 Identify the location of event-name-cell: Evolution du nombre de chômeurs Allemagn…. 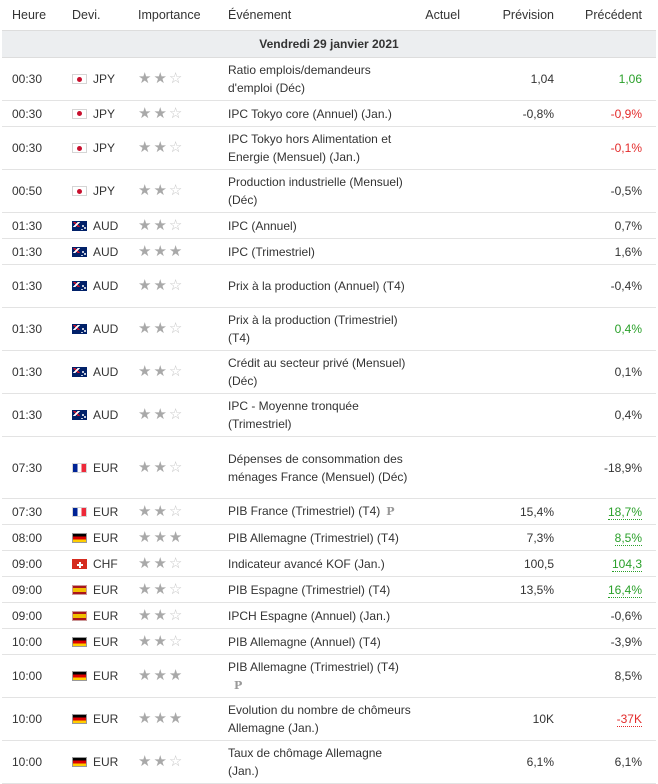
(322, 719).